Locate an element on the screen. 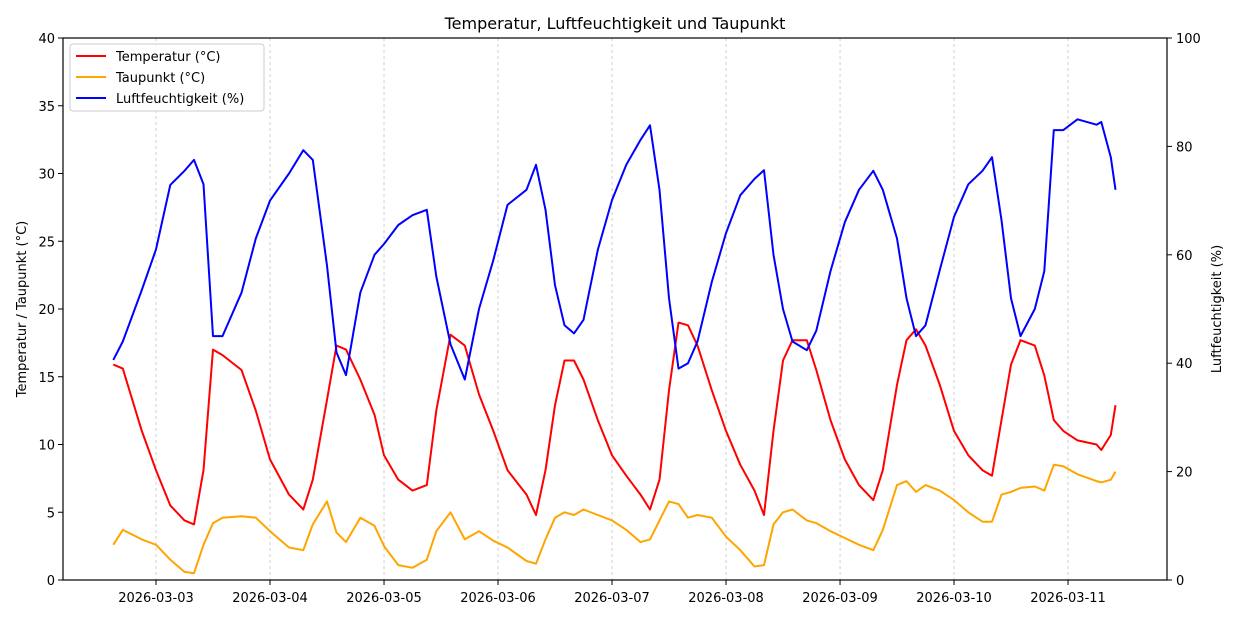  x-tick-label: 2026-03-06 is located at coordinates (498, 598).